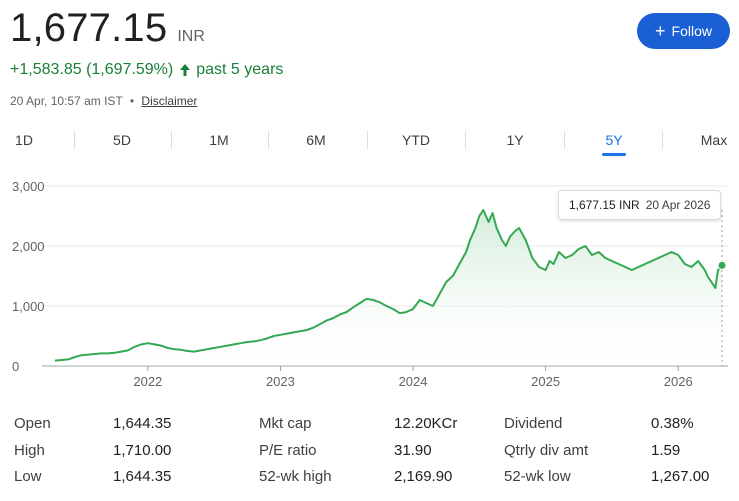 The image size is (739, 501). Describe the element at coordinates (24, 140) in the screenshot. I see `tab-1d: 1D` at that location.